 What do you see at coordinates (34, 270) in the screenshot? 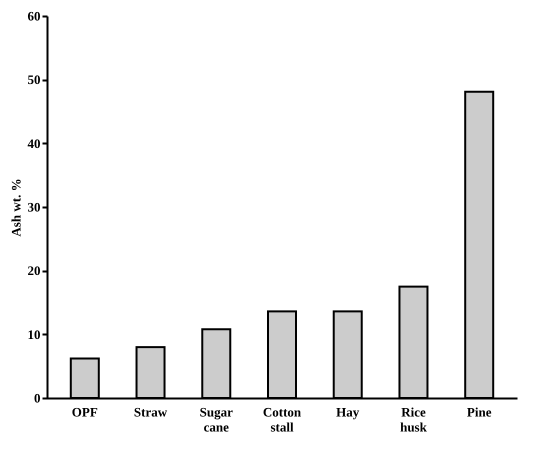
I see `y-tick-label: 20` at bounding box center [34, 270].